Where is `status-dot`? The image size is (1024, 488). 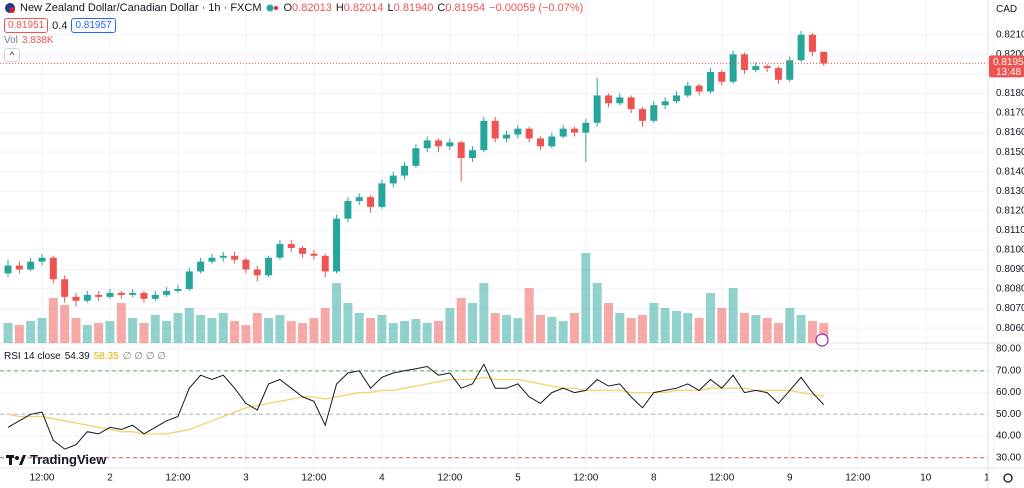 status-dot is located at coordinates (272, 8).